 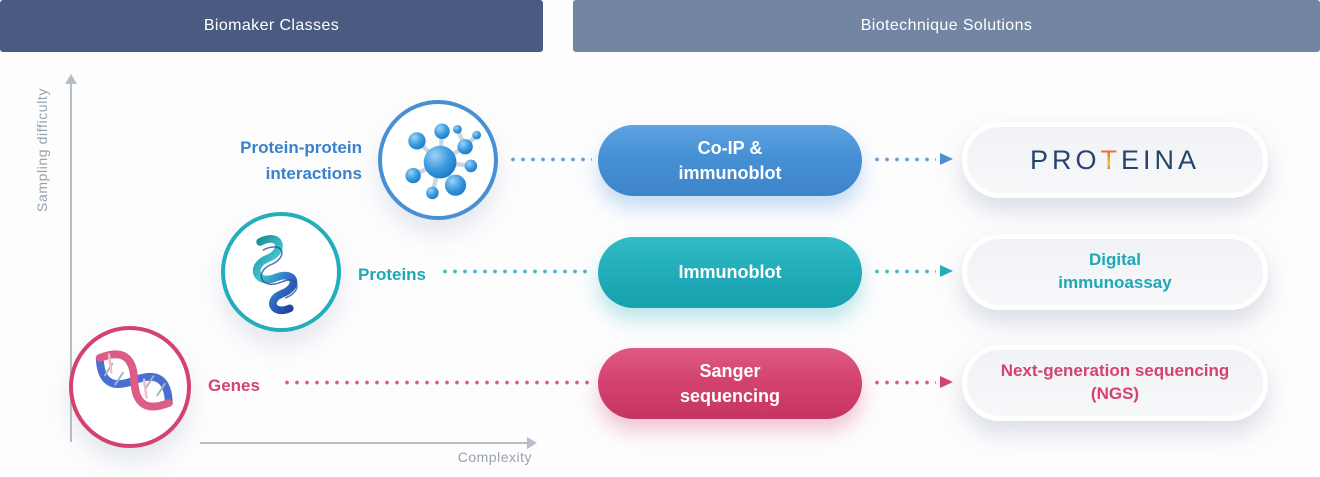 I want to click on biomarker-circle-genes, so click(x=130, y=387).